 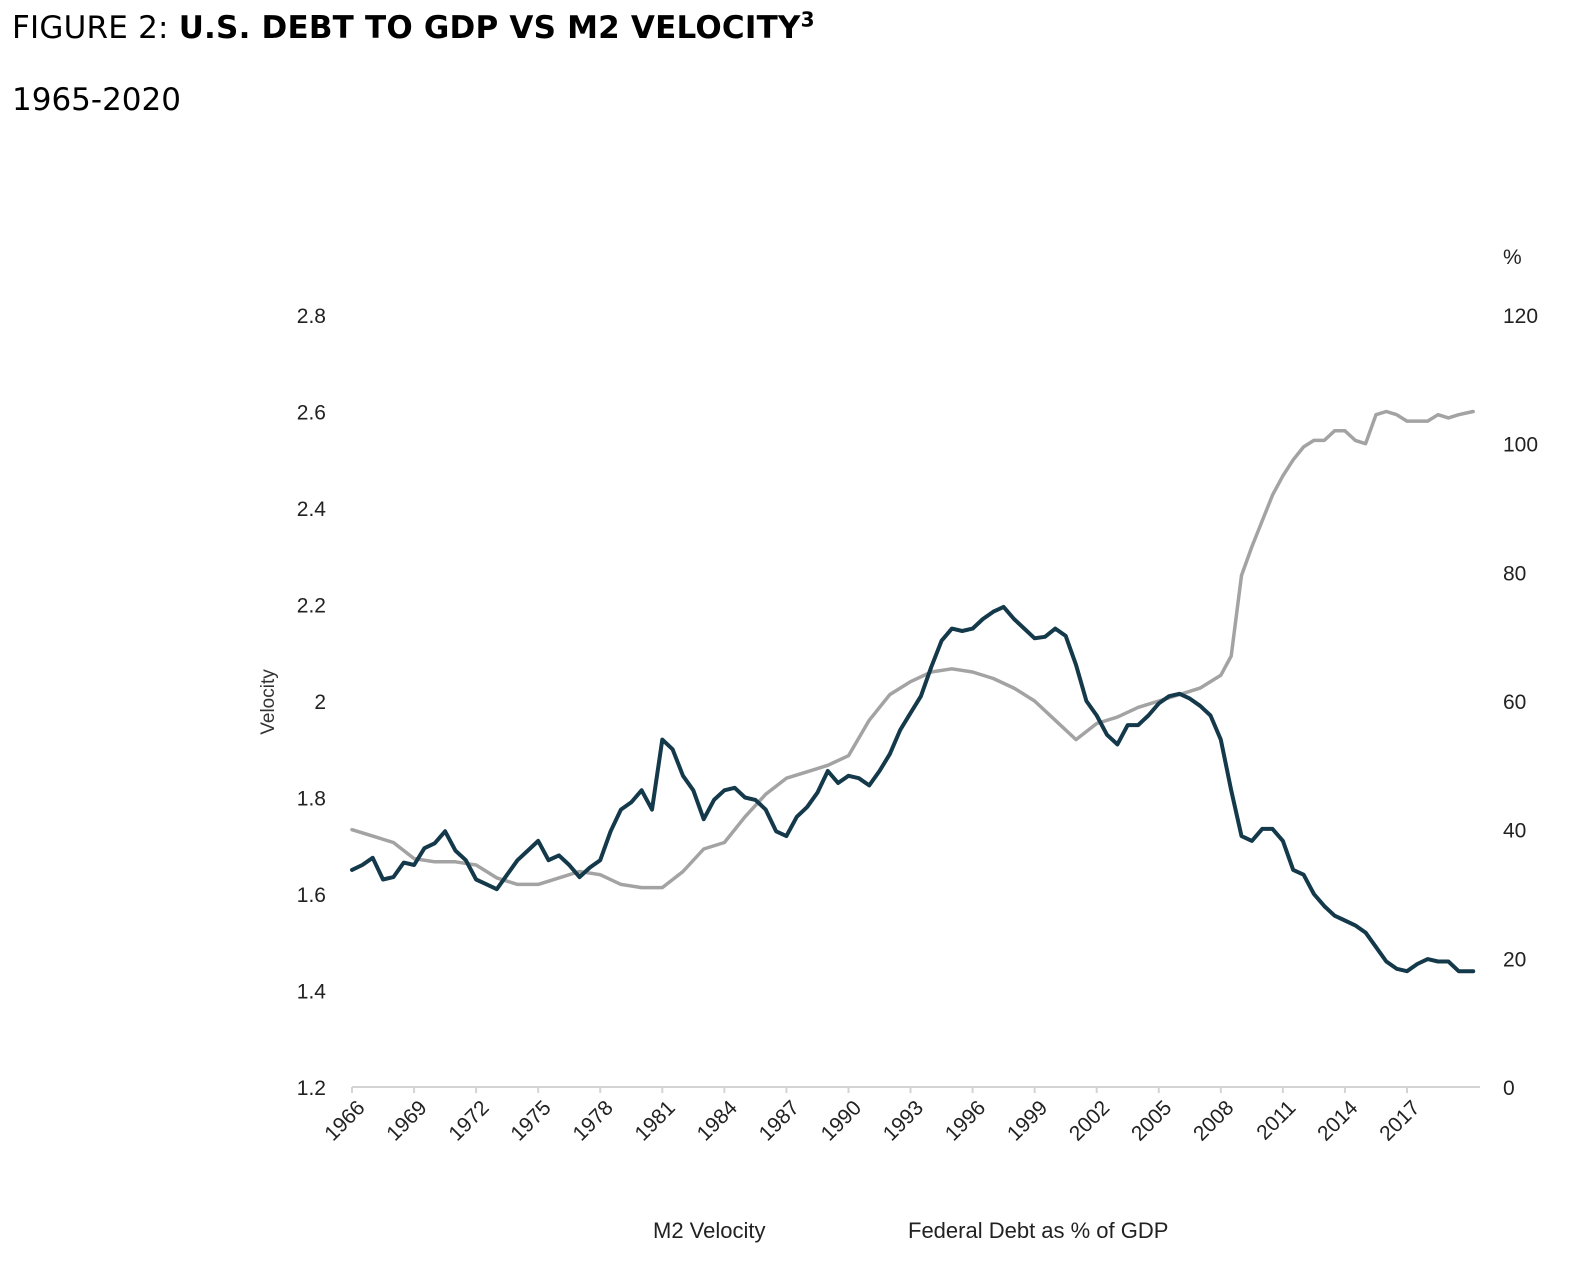 I want to click on y-right-axis: 0 20 40 60 80 100 120, so click(x=1520, y=702).